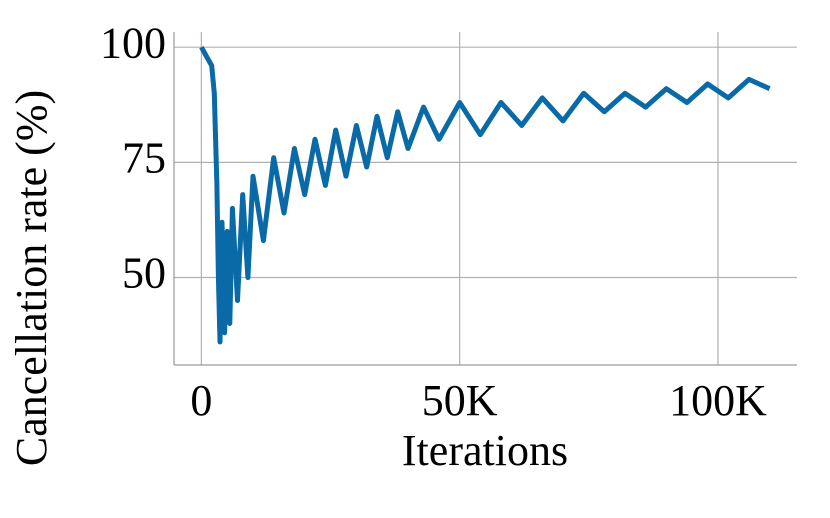 The width and height of the screenshot is (830, 518). Describe the element at coordinates (201, 400) in the screenshot. I see `x-tick-label: 0` at that location.